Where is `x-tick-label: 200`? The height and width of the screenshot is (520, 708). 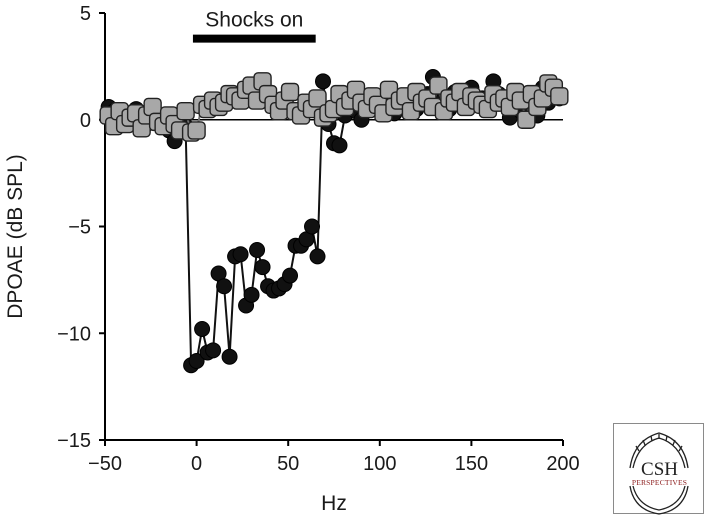
x-tick-label: 200 is located at coordinates (562, 464).